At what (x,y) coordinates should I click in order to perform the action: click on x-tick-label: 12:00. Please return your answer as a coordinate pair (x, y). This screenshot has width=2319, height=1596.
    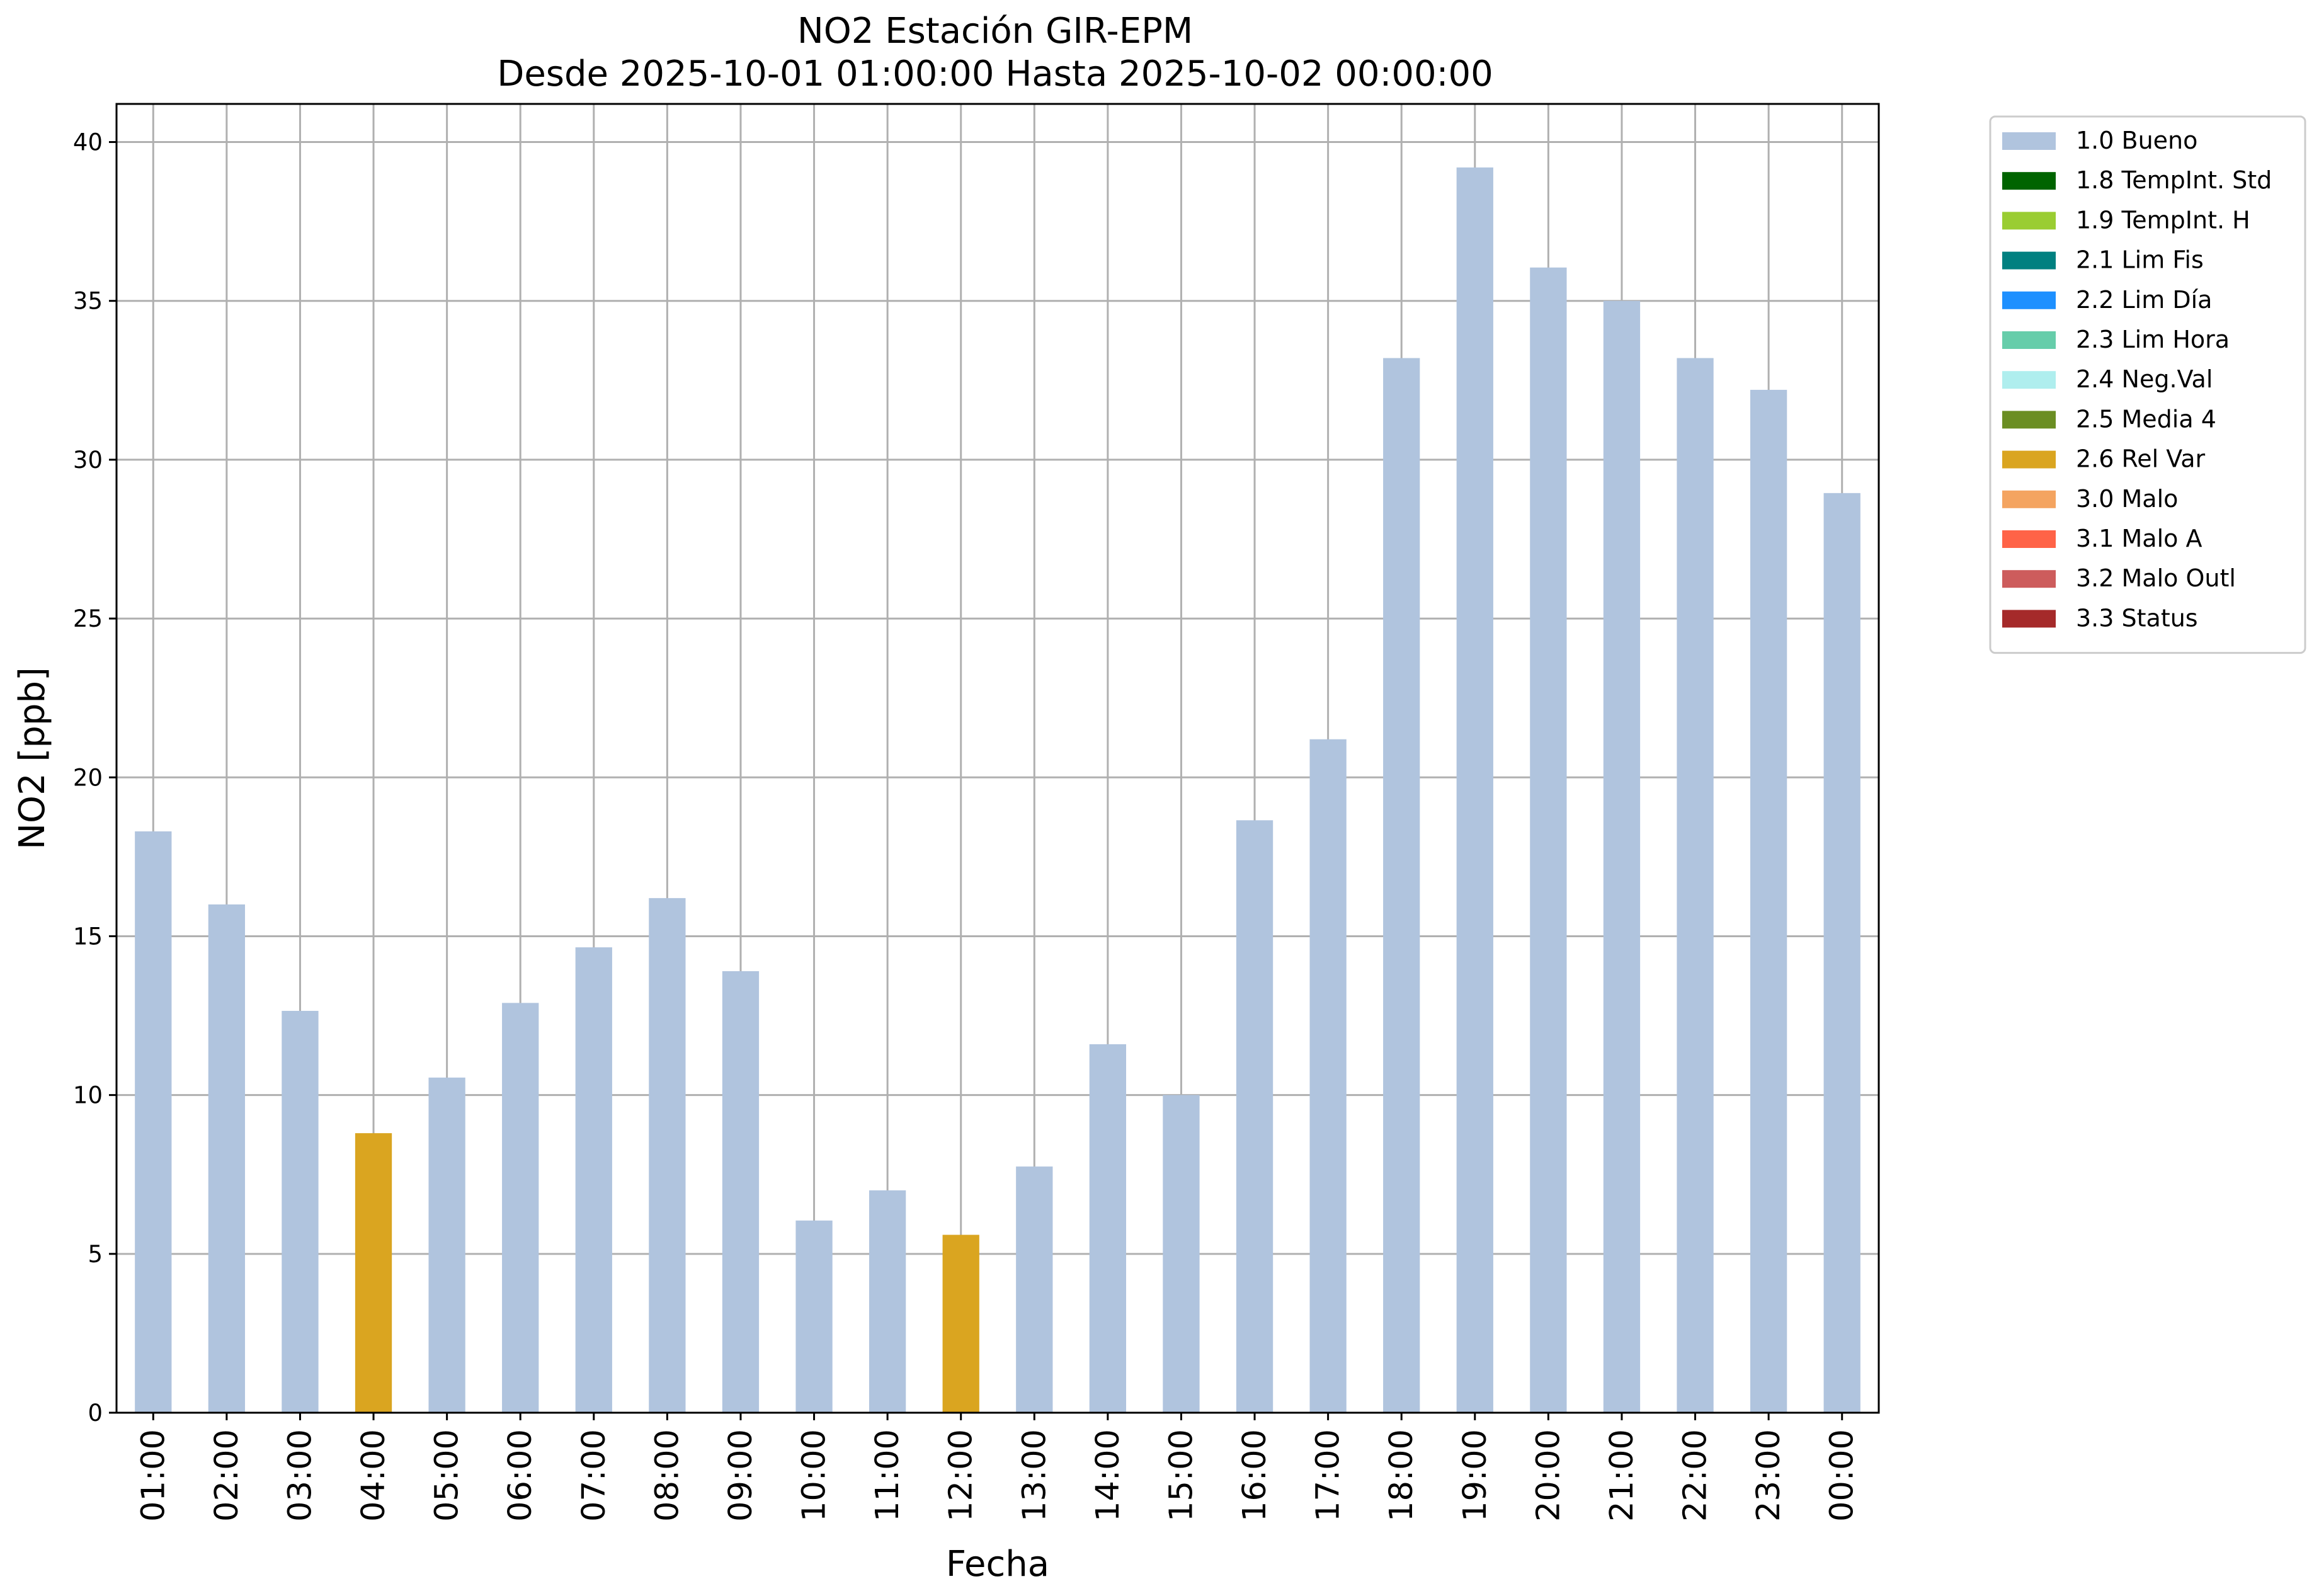
    Looking at the image, I should click on (961, 1475).